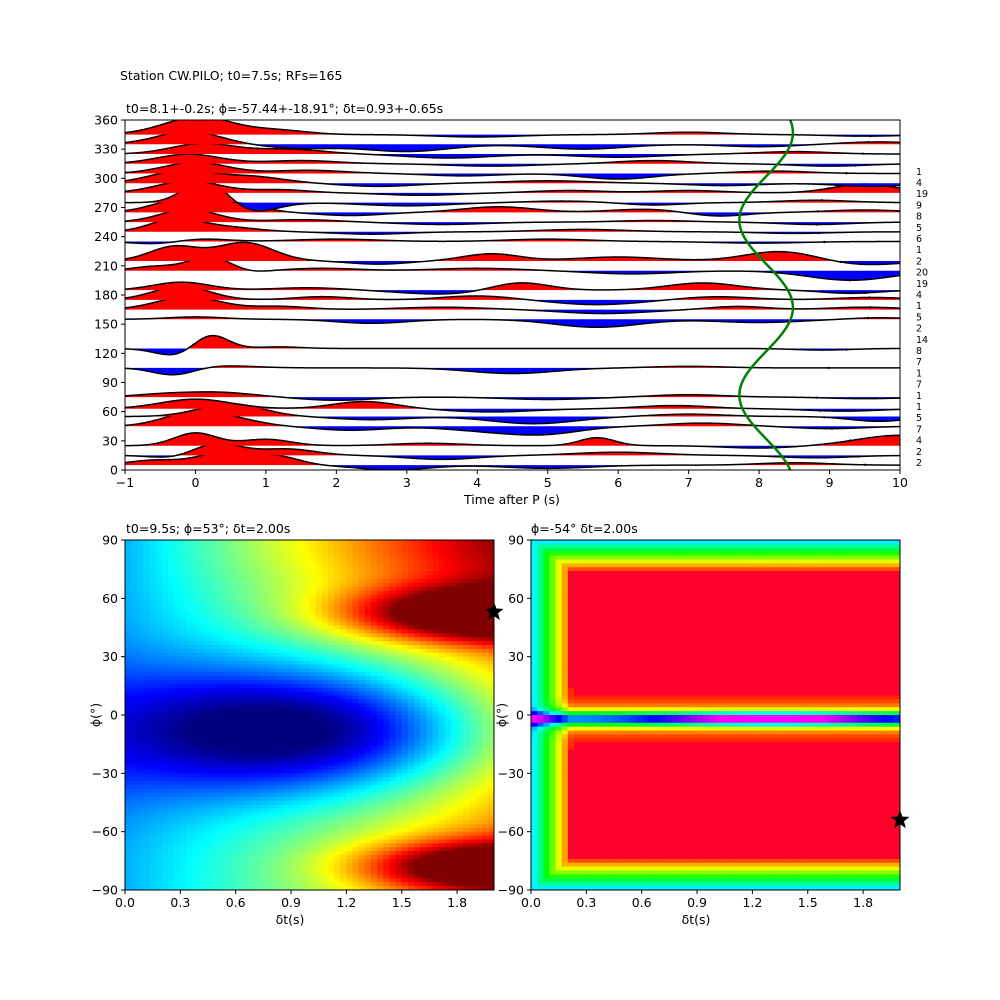 The image size is (1000, 1000). Describe the element at coordinates (919, 385) in the screenshot. I see `trace-count-label: 7` at that location.